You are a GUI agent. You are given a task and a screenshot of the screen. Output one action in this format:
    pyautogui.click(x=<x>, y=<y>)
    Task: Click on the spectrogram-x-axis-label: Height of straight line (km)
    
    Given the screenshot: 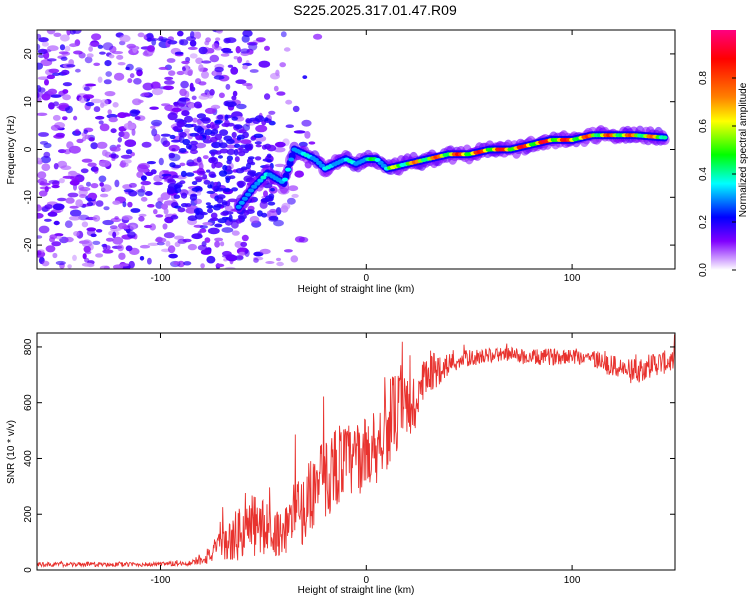 What is the action you would take?
    pyautogui.click(x=356, y=289)
    